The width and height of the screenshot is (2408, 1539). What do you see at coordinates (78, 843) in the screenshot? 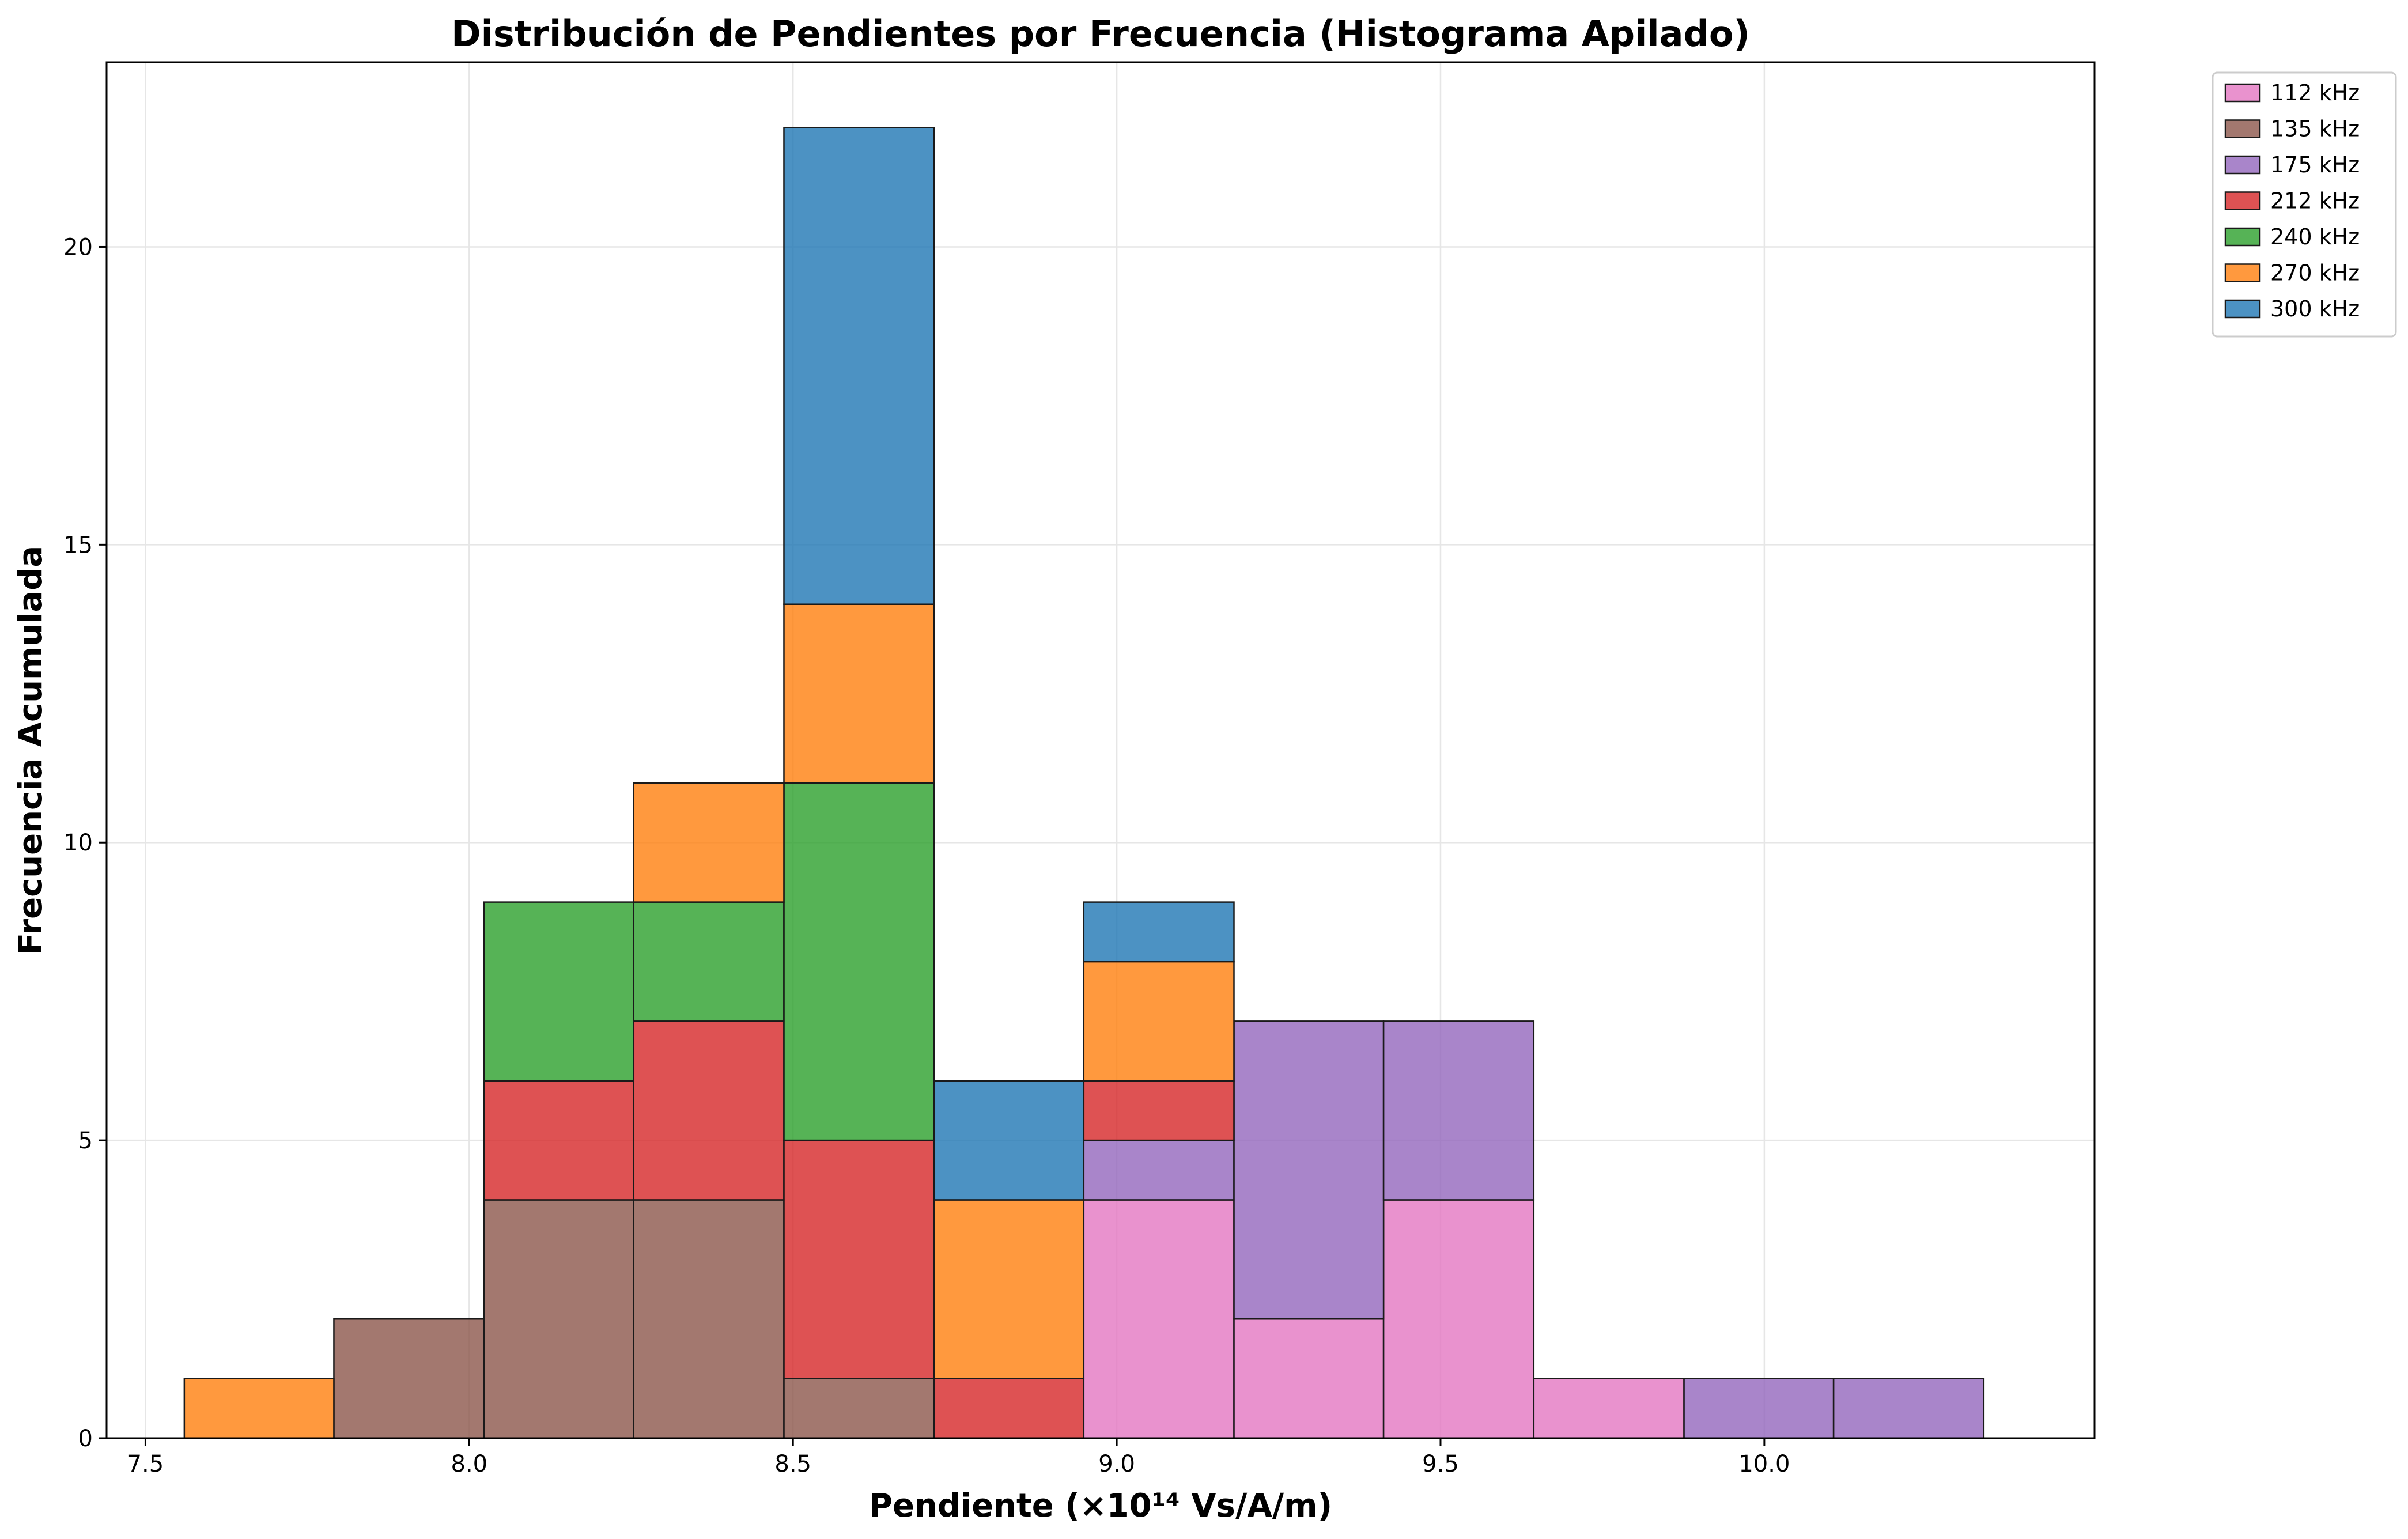
I see `y-tick-label: 10` at bounding box center [78, 843].